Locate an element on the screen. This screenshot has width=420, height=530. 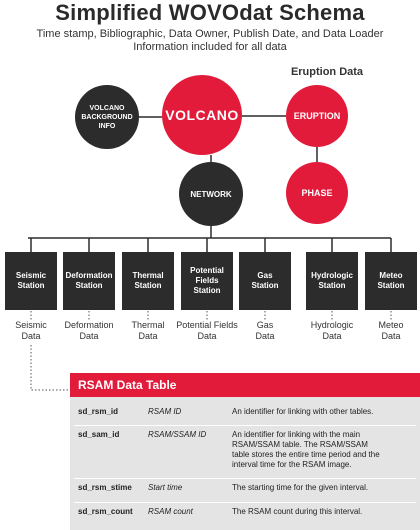
field-name-cell: sd_rsm_id is located at coordinates (98, 411).